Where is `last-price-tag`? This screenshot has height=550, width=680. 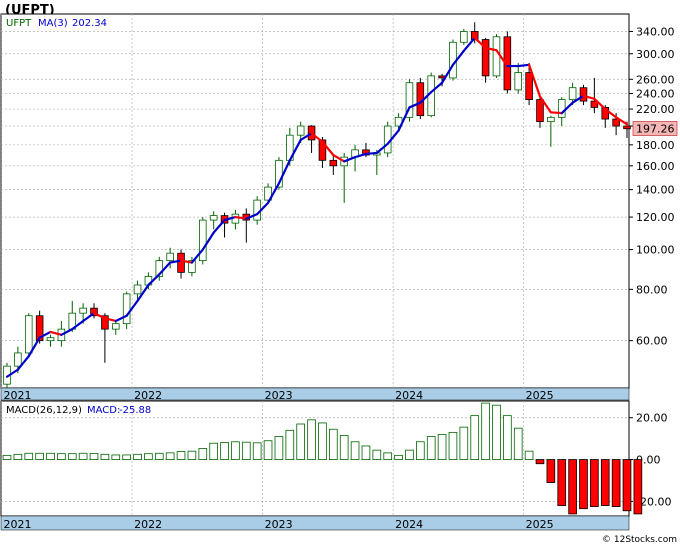 last-price-tag is located at coordinates (655, 128).